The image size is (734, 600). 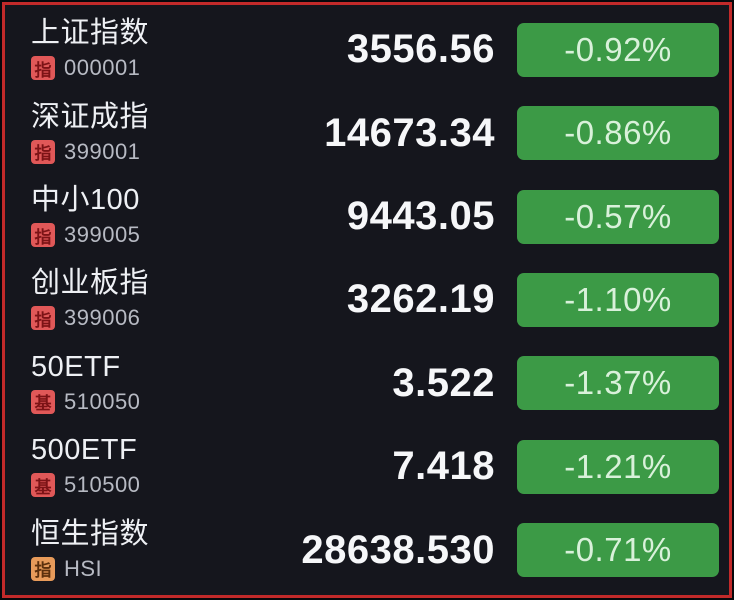 I want to click on index-info: 50ETF 基 510050, so click(x=156, y=382).